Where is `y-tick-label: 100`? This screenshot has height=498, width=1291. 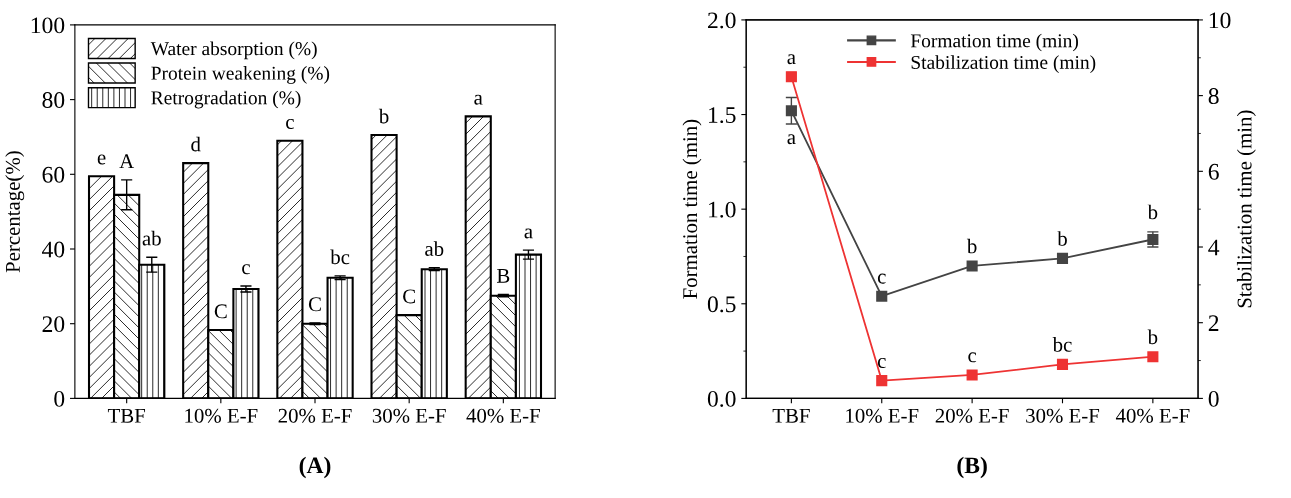
y-tick-label: 100 is located at coordinates (48, 25).